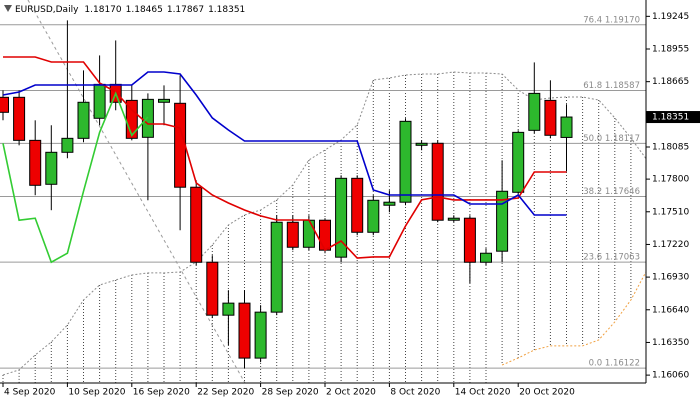  I want to click on y-tick-label: 1.18085, so click(670, 148).